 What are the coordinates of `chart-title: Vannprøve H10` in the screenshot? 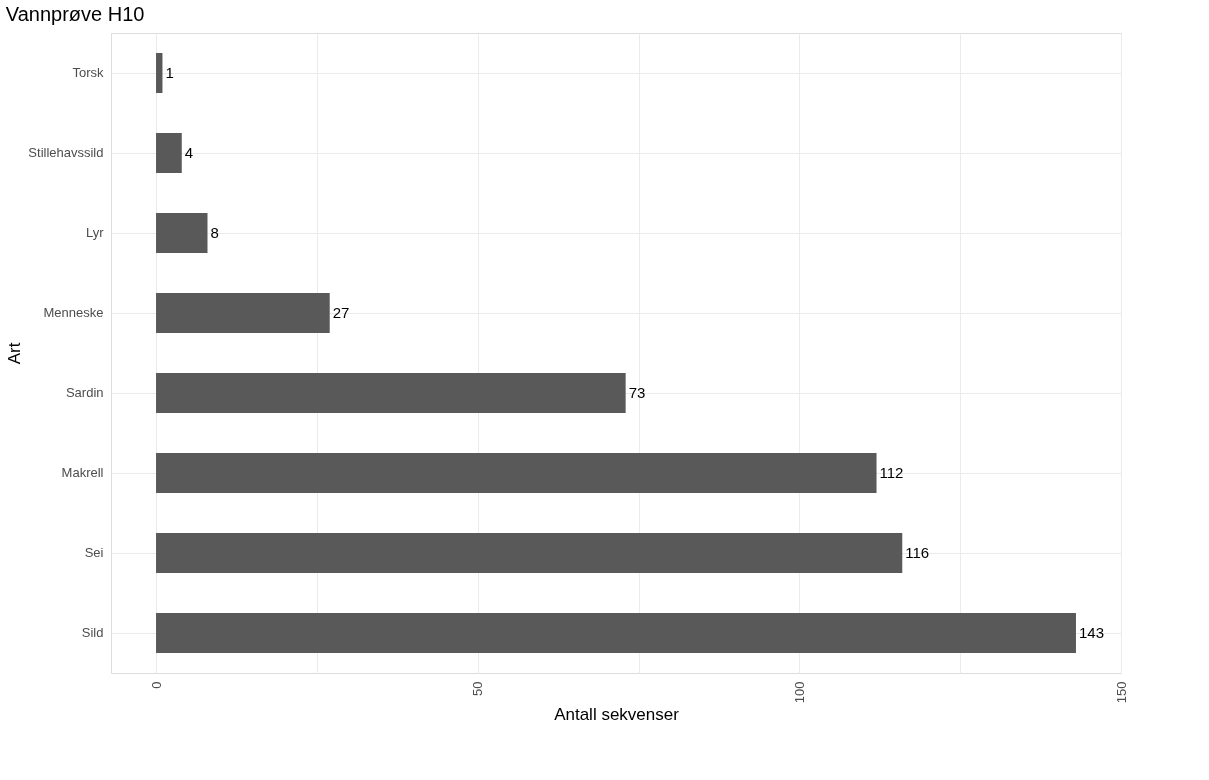 It's located at (75, 14).